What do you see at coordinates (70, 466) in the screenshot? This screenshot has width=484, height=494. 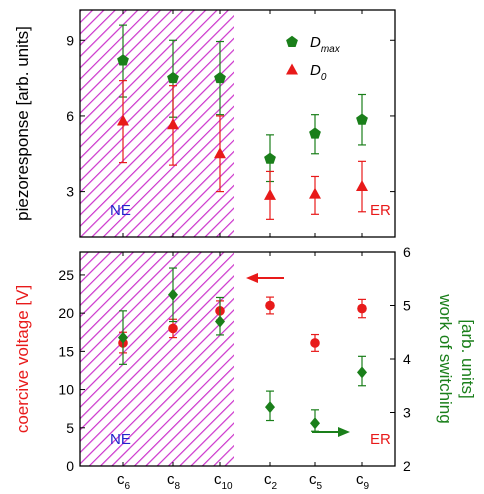 I see `bottom-ytick-label: 0` at bounding box center [70, 466].